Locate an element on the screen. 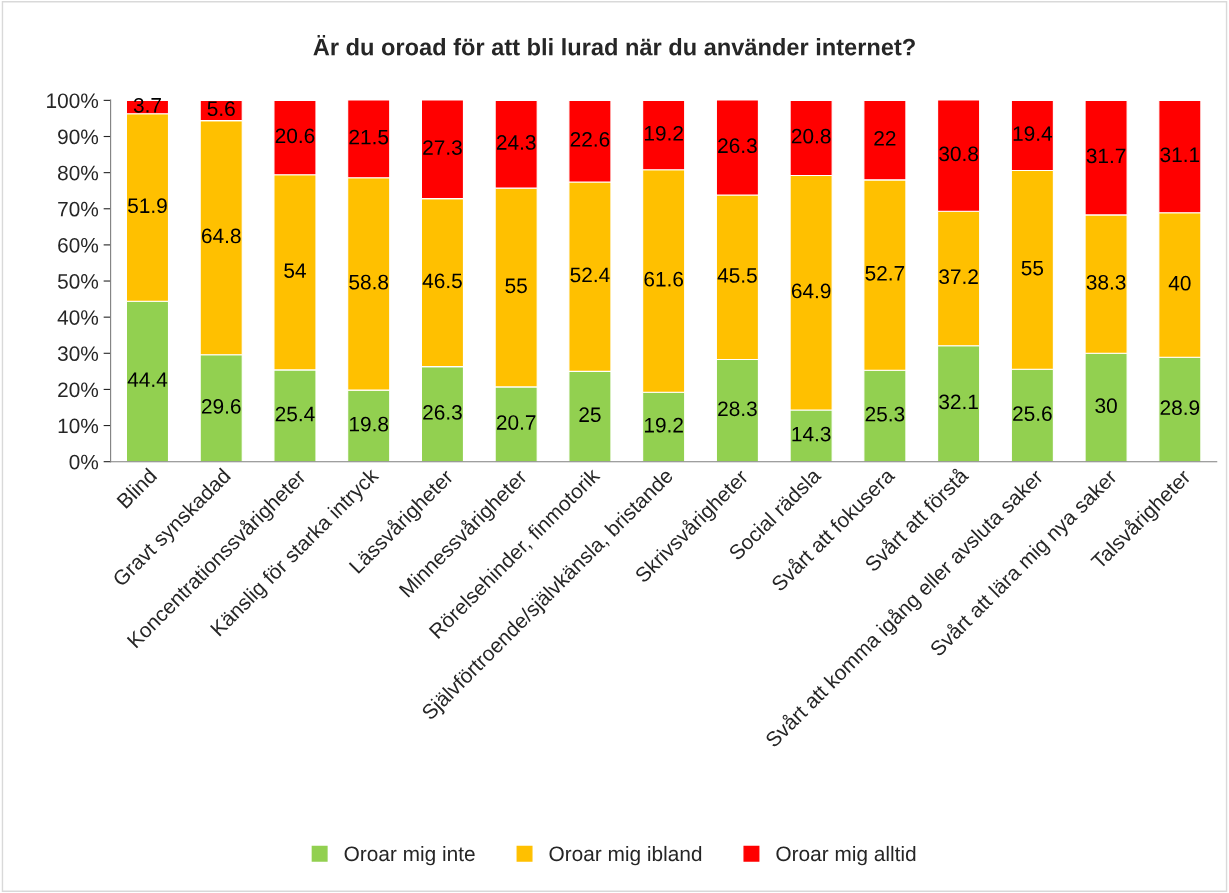  y-tick-label: 40% is located at coordinates (78, 317).